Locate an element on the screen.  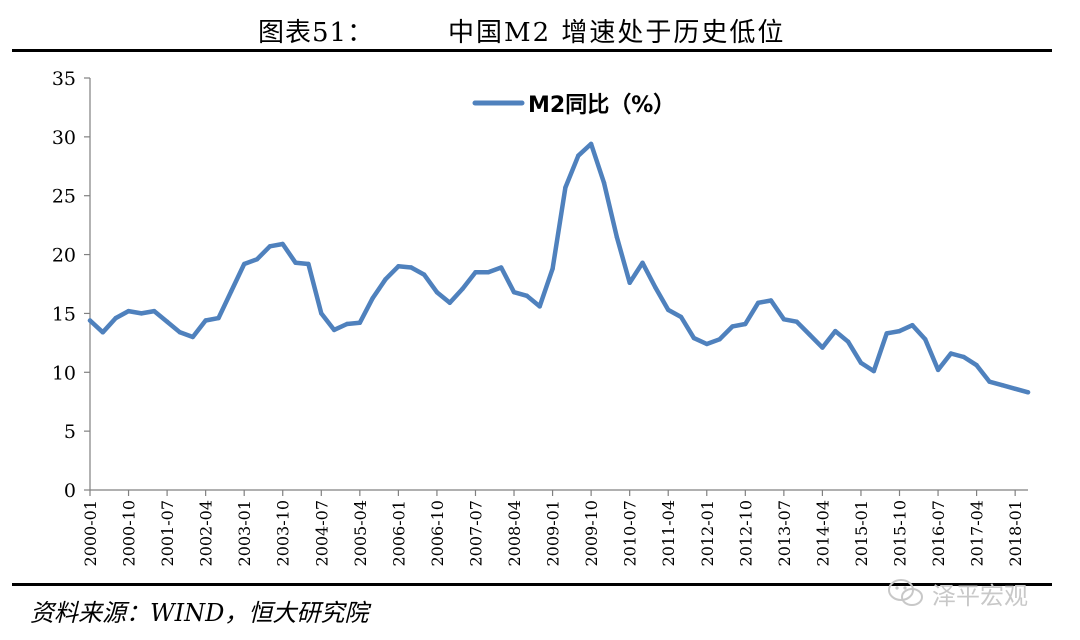
watermark: 泽平宏观 is located at coordinates (958, 593).